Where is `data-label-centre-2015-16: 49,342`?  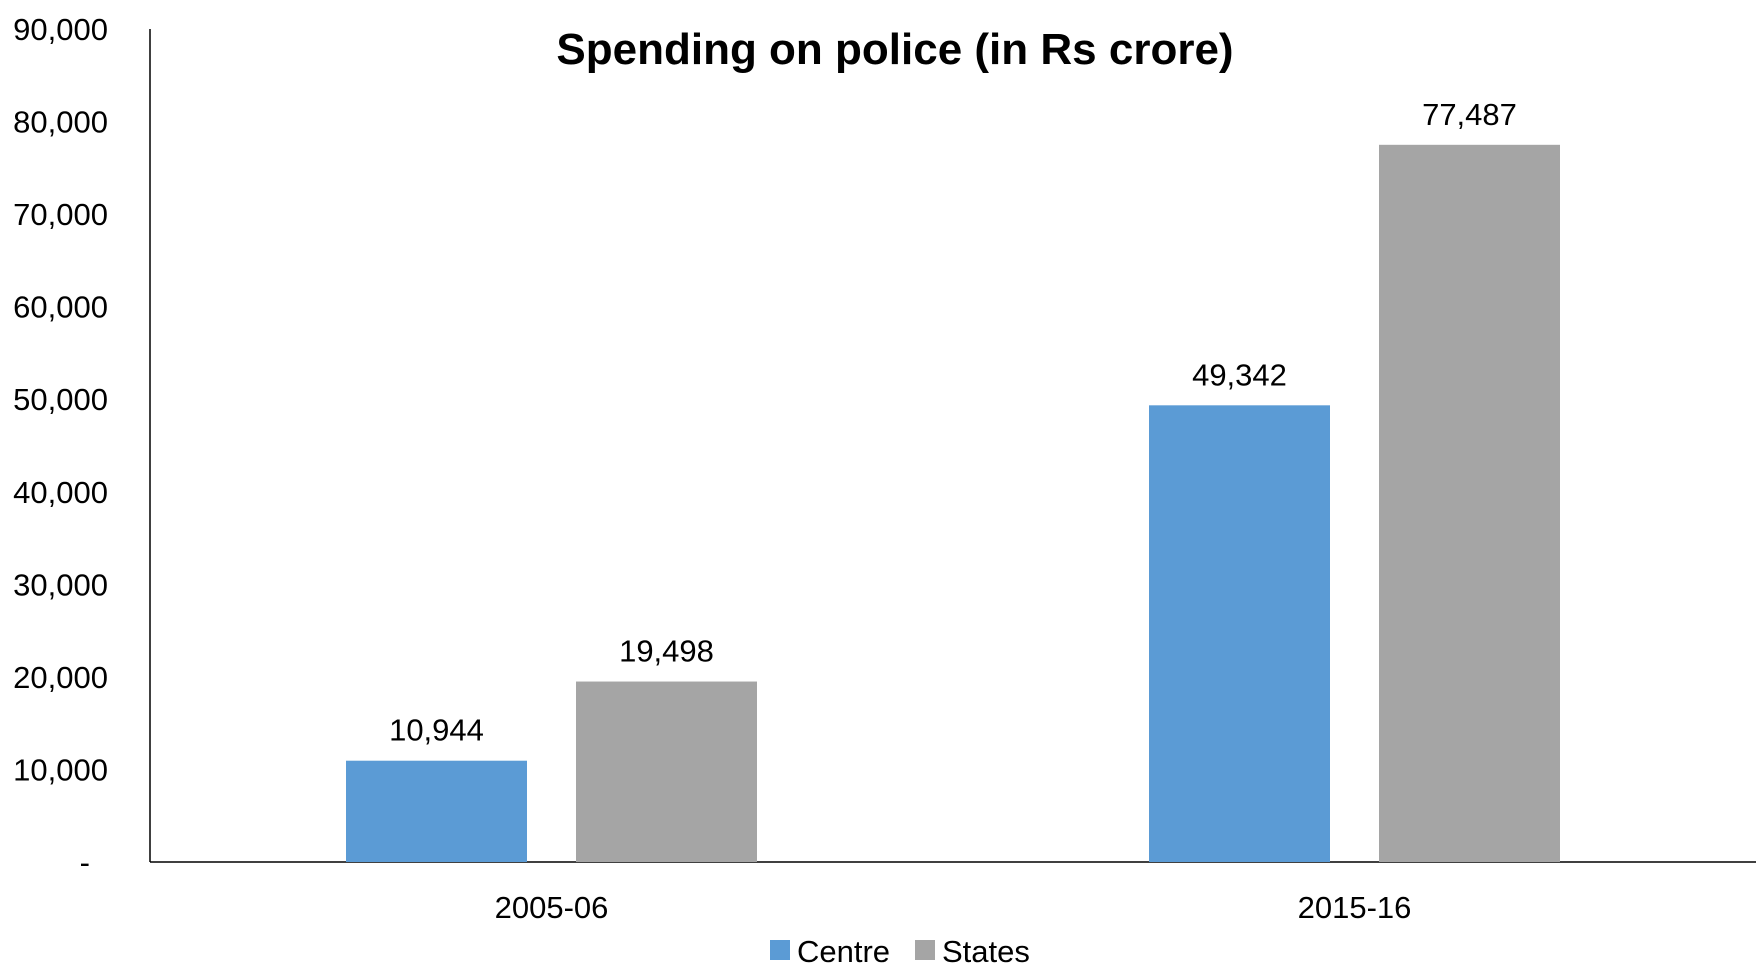 data-label-centre-2015-16: 49,342 is located at coordinates (1239, 374).